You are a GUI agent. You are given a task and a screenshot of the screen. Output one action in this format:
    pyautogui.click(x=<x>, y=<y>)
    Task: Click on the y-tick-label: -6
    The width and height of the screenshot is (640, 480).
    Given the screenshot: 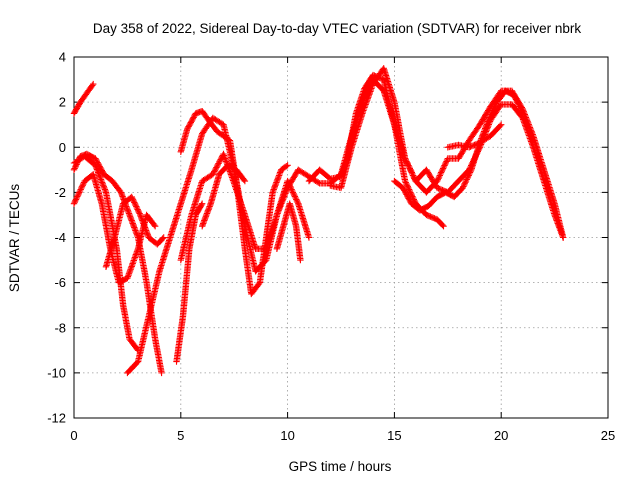 What is the action you would take?
    pyautogui.click(x=60, y=282)
    